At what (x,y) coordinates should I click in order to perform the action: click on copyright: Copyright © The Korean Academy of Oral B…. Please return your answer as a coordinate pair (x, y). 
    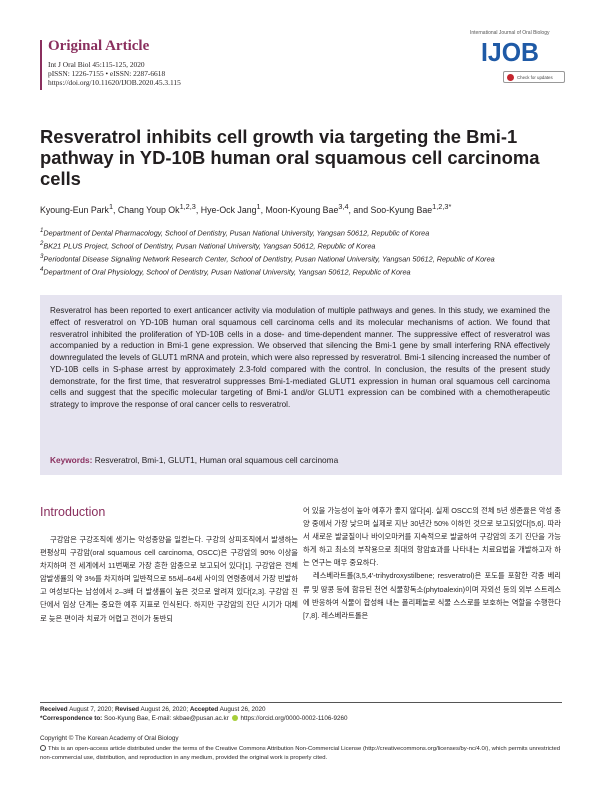
    Looking at the image, I should click on (109, 738).